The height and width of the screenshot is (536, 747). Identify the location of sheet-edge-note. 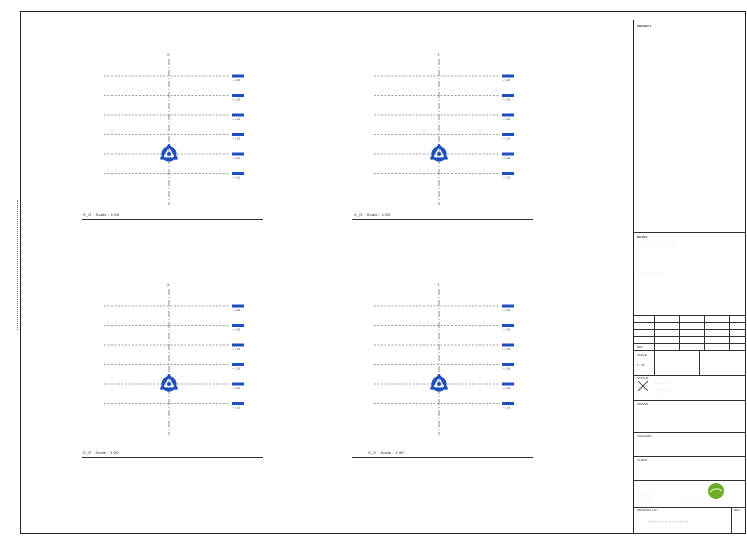
(19, 265).